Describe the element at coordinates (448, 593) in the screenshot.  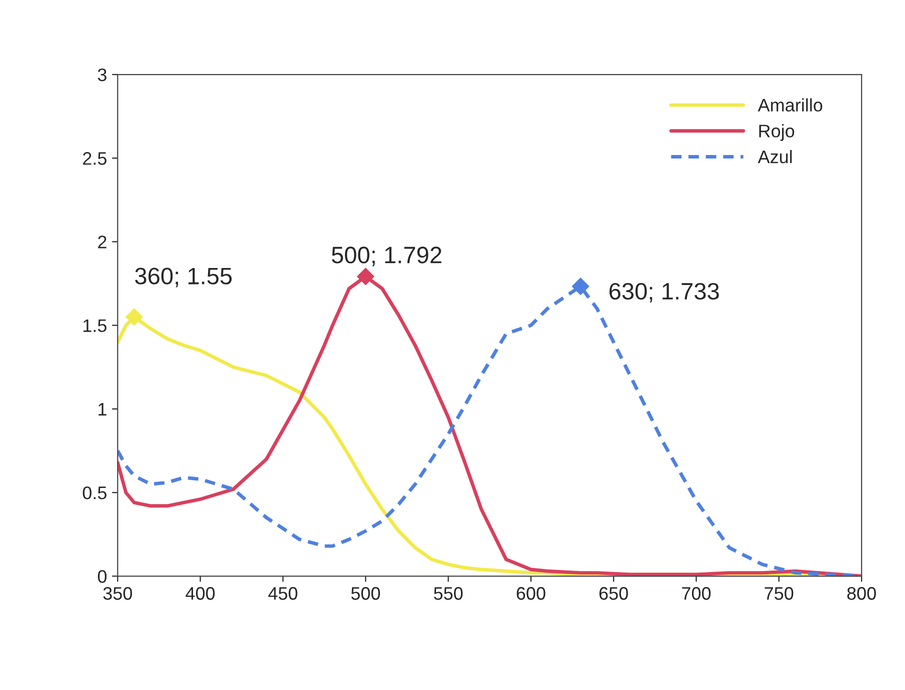
I see `x-tick-label: 550` at that location.